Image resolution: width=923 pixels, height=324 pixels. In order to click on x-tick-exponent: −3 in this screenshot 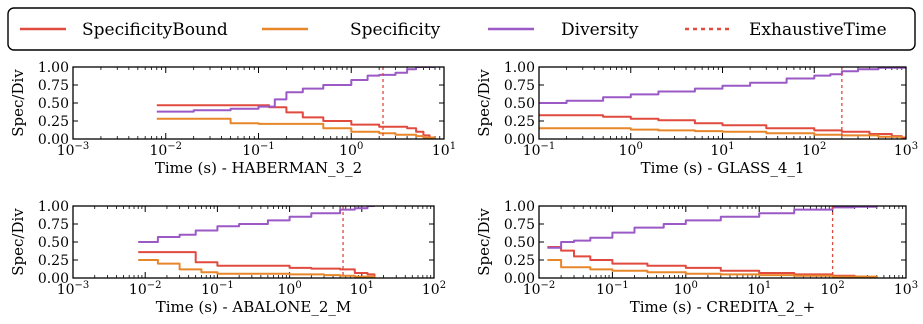, I will do `click(82, 146)`.